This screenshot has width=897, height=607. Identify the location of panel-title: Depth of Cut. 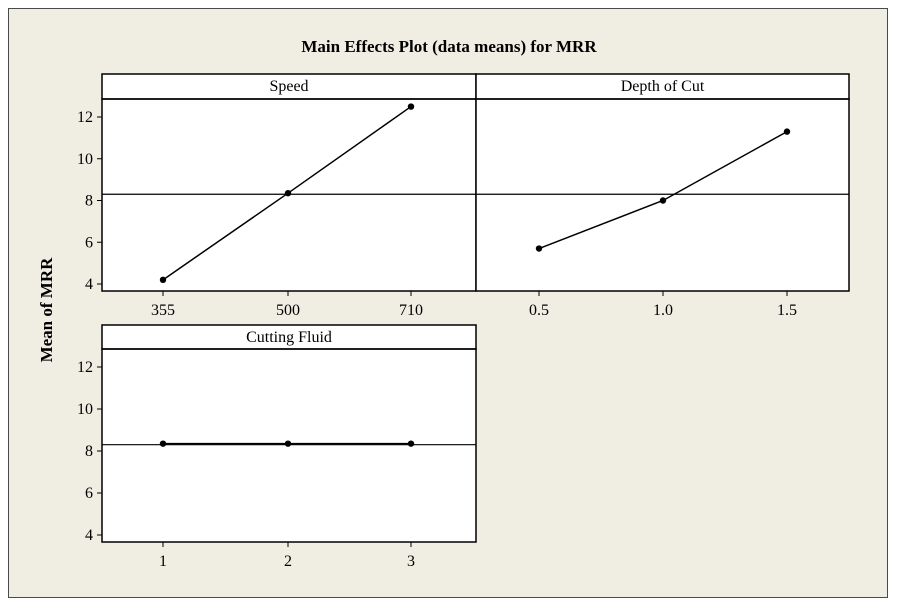
(663, 86).